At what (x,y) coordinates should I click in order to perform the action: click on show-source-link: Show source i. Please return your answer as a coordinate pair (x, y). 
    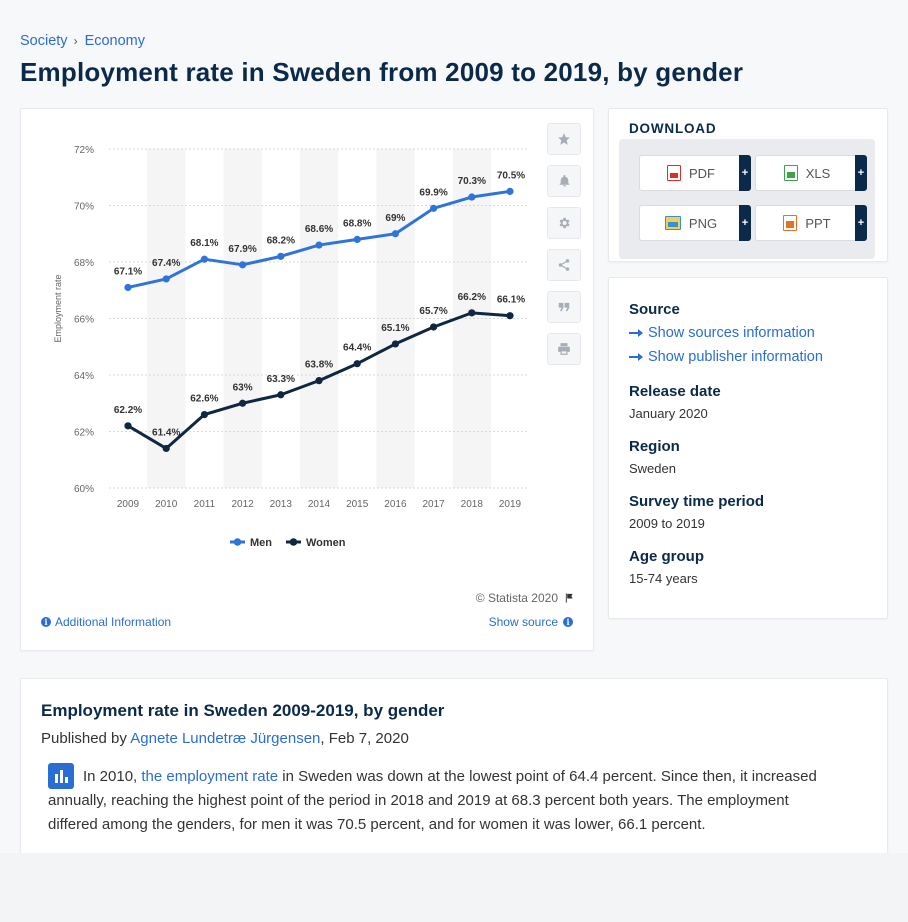
    Looking at the image, I should click on (531, 622).